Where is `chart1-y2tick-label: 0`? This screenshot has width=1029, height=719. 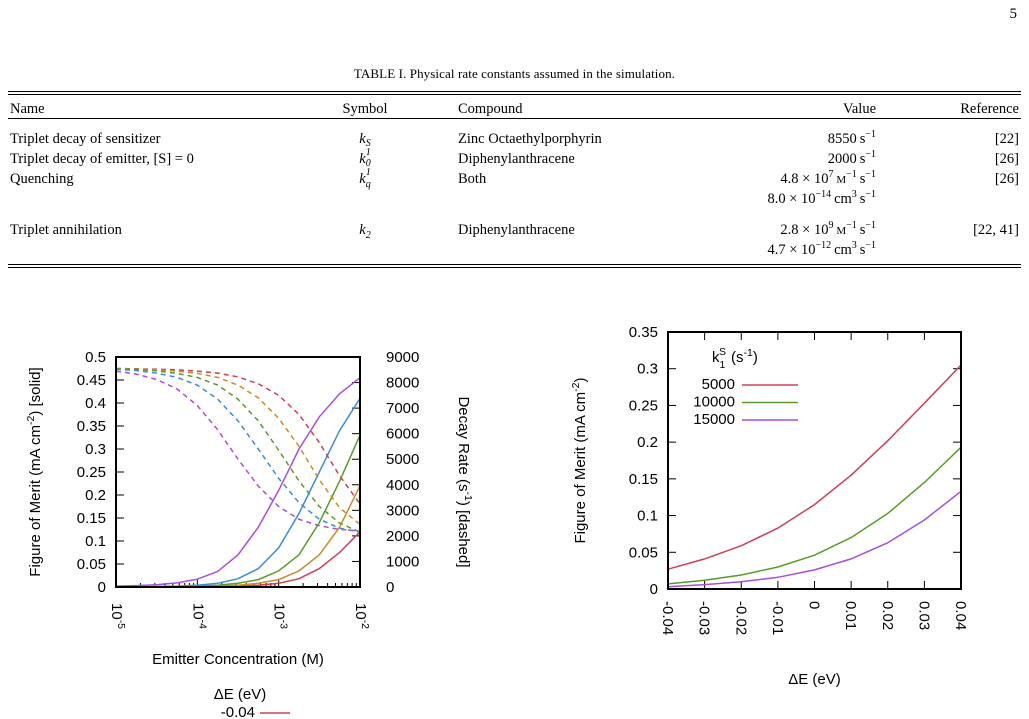 chart1-y2tick-label: 0 is located at coordinates (390, 587).